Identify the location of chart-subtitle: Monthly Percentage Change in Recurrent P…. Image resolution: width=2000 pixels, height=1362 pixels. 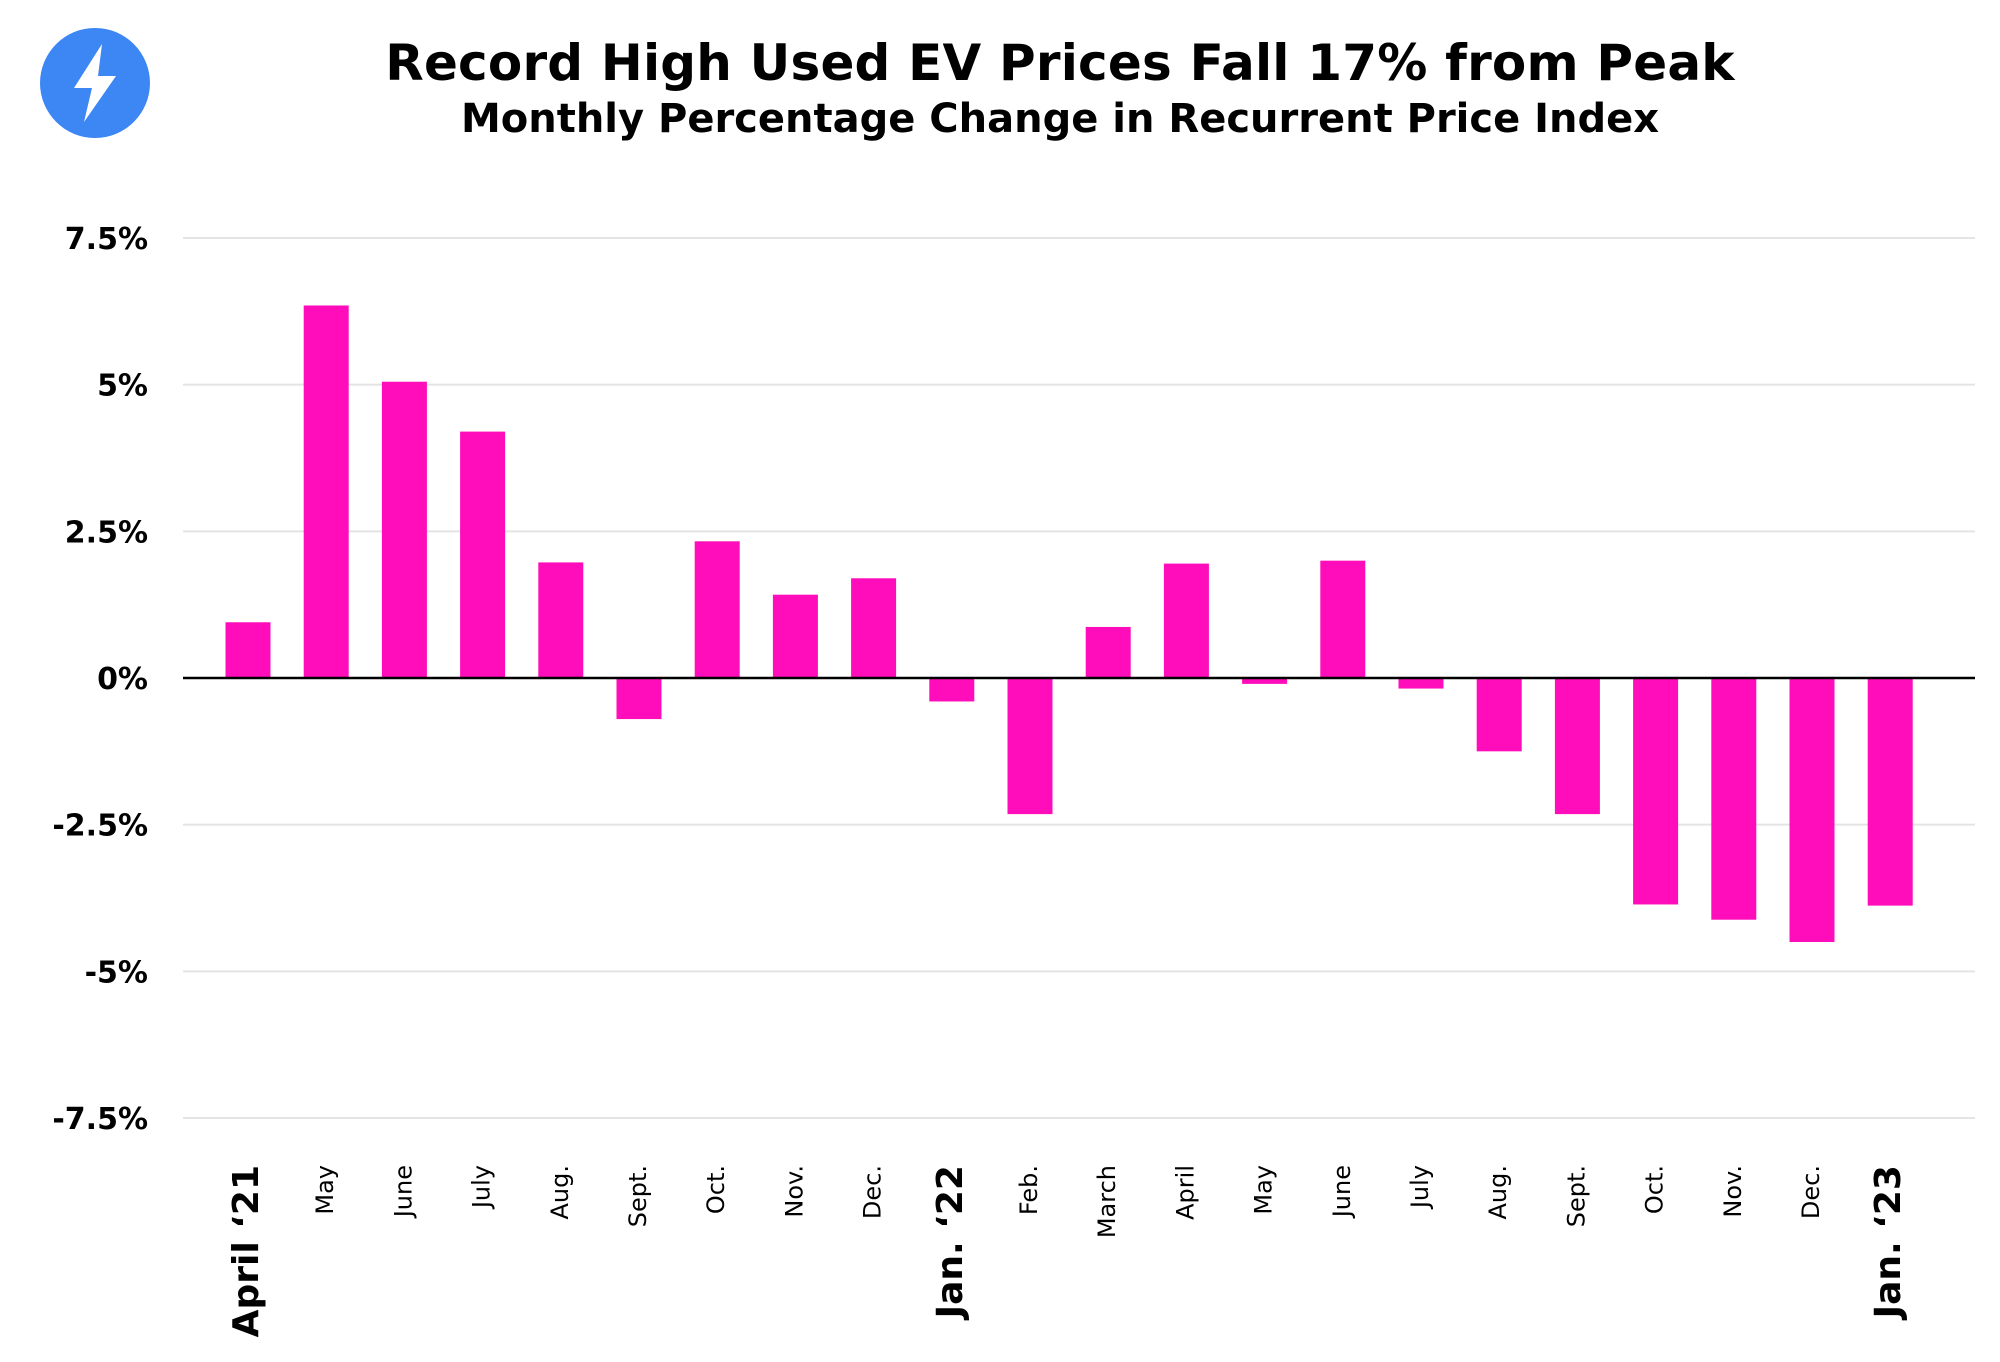
(1060, 119).